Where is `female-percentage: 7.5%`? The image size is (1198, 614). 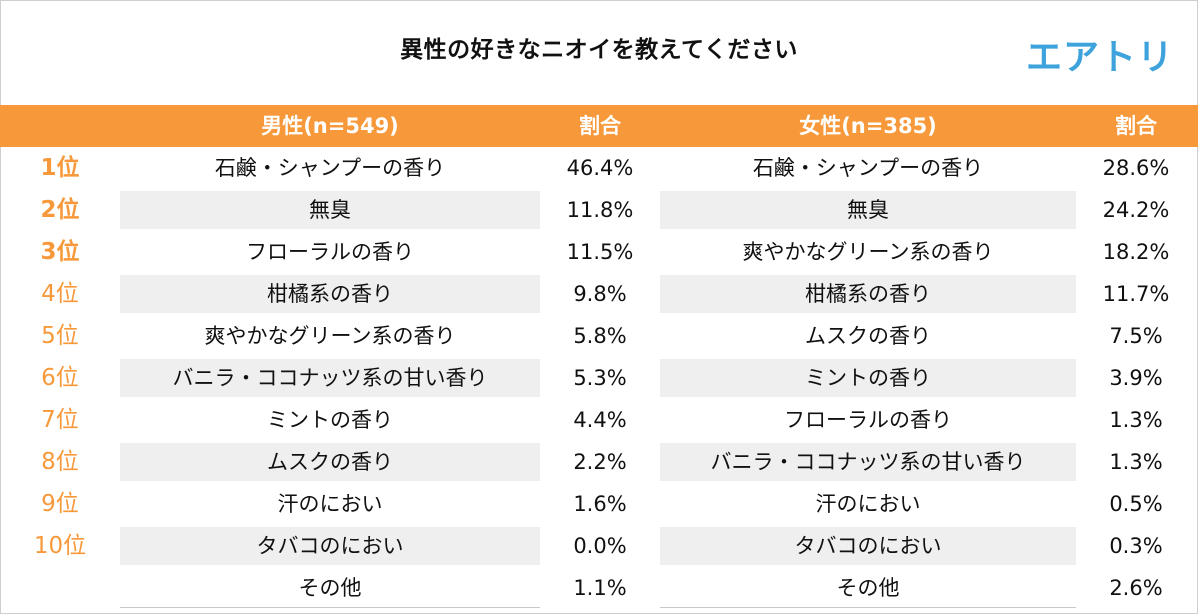
female-percentage: 7.5% is located at coordinates (1136, 336).